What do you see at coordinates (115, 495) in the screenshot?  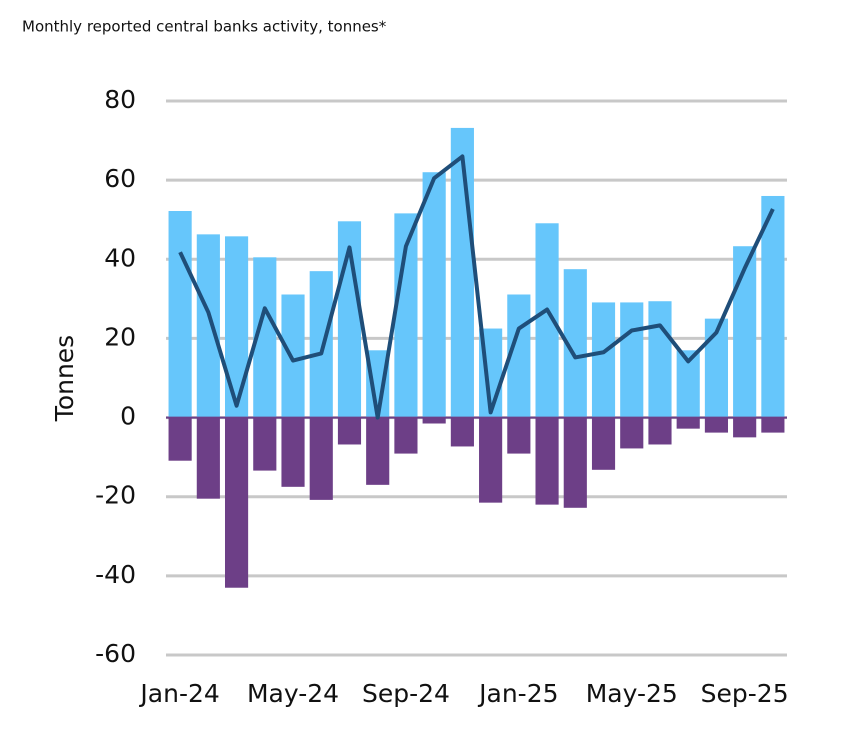 I see `y-tick-label: -20` at bounding box center [115, 495].